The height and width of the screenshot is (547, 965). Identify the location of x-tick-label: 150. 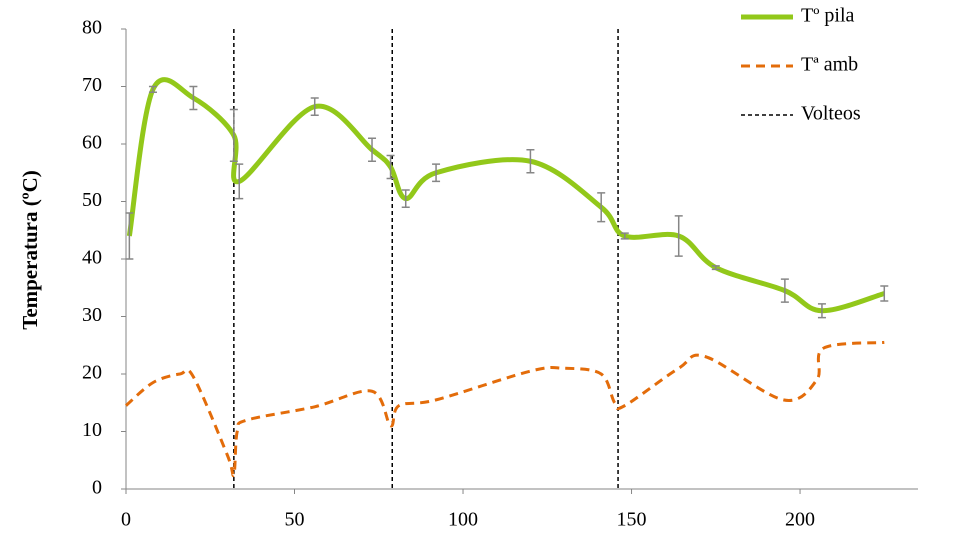
(632, 520).